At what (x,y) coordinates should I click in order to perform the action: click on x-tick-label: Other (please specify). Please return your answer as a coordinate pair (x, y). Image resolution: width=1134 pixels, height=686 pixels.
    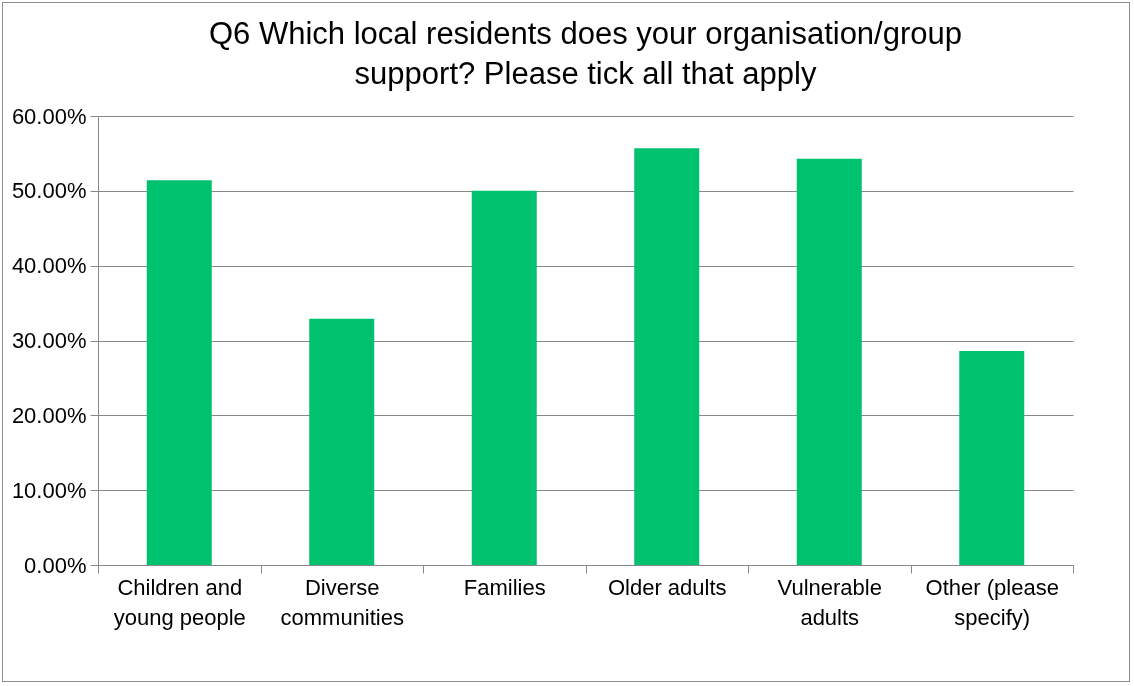
    Looking at the image, I should click on (992, 602).